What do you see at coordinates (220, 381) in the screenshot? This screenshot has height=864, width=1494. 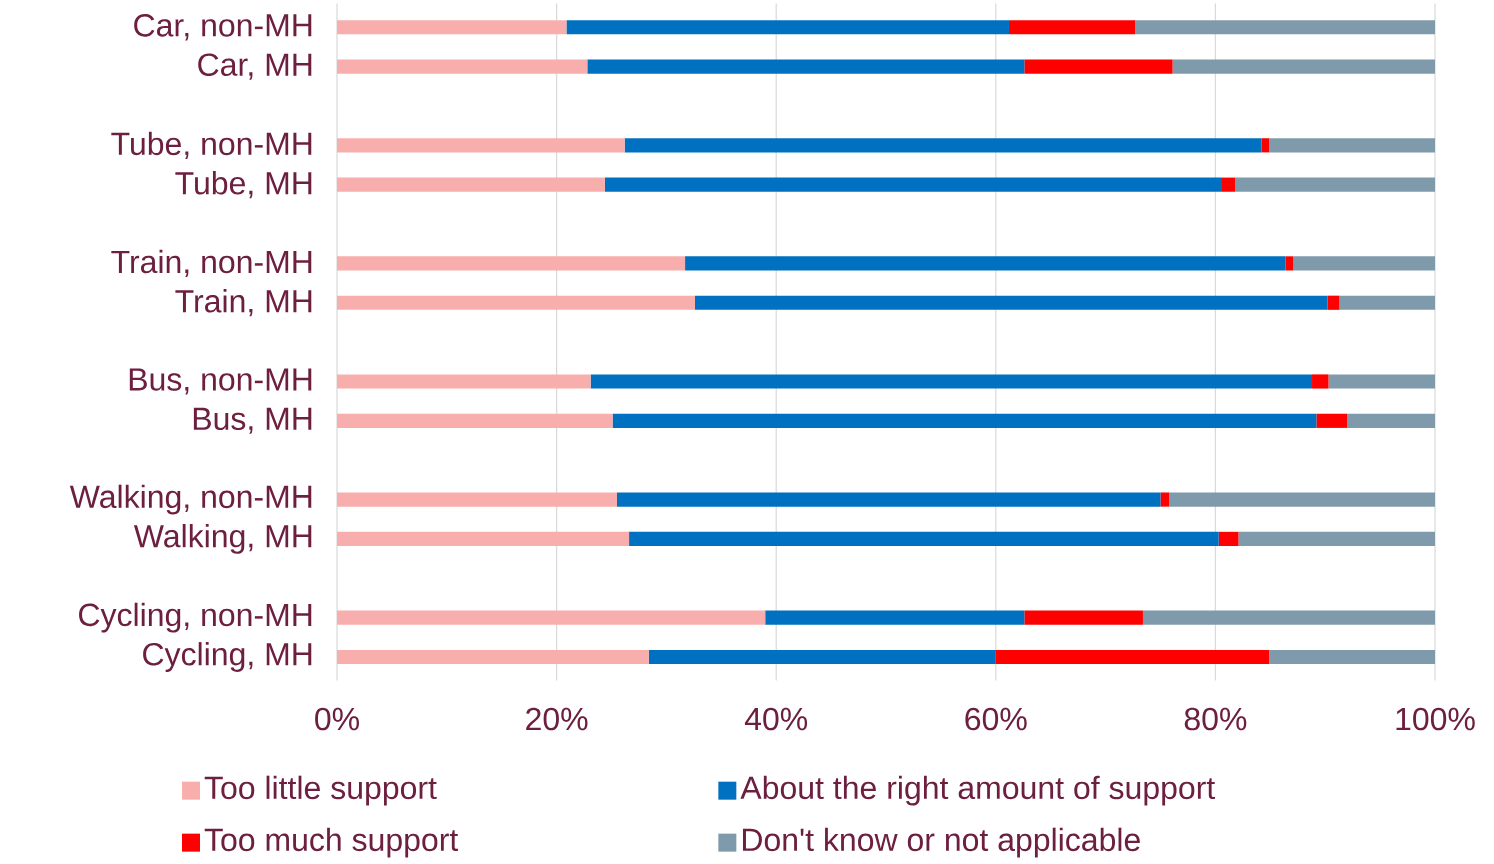 I see `y-tick-label: Bus, non-MH` at bounding box center [220, 381].